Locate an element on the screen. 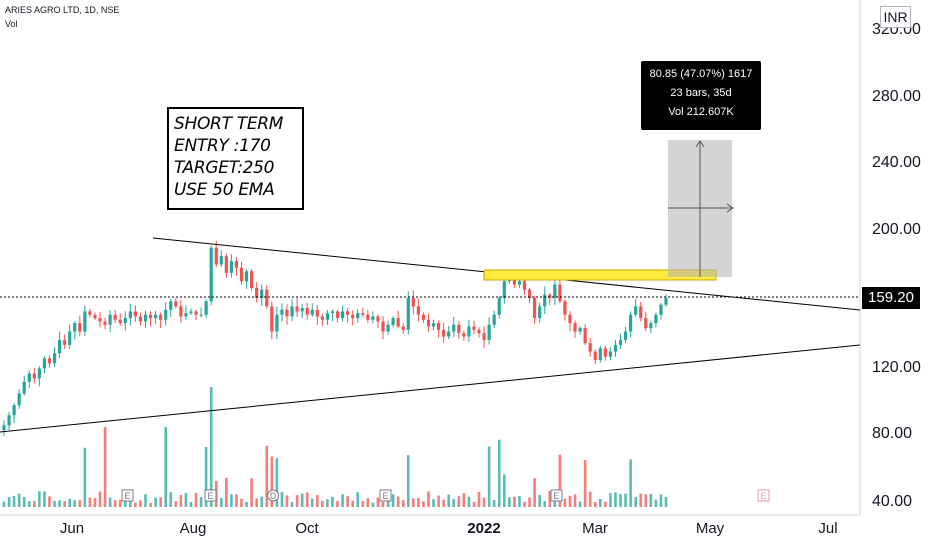  event-marker-2: E is located at coordinates (210, 495).